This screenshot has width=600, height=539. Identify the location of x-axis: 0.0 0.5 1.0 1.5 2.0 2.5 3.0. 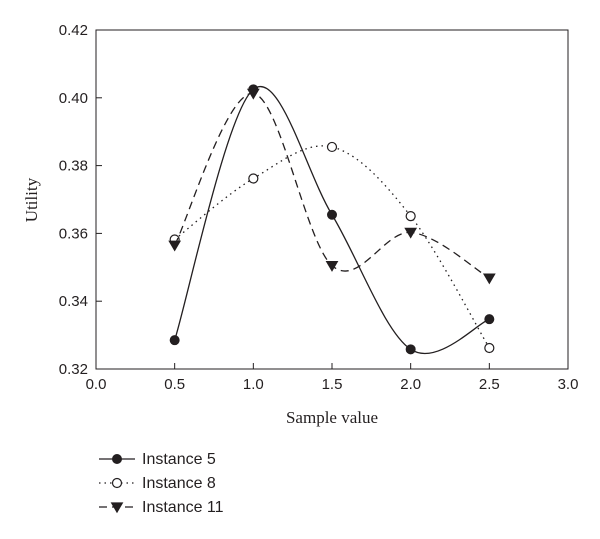
(332, 378).